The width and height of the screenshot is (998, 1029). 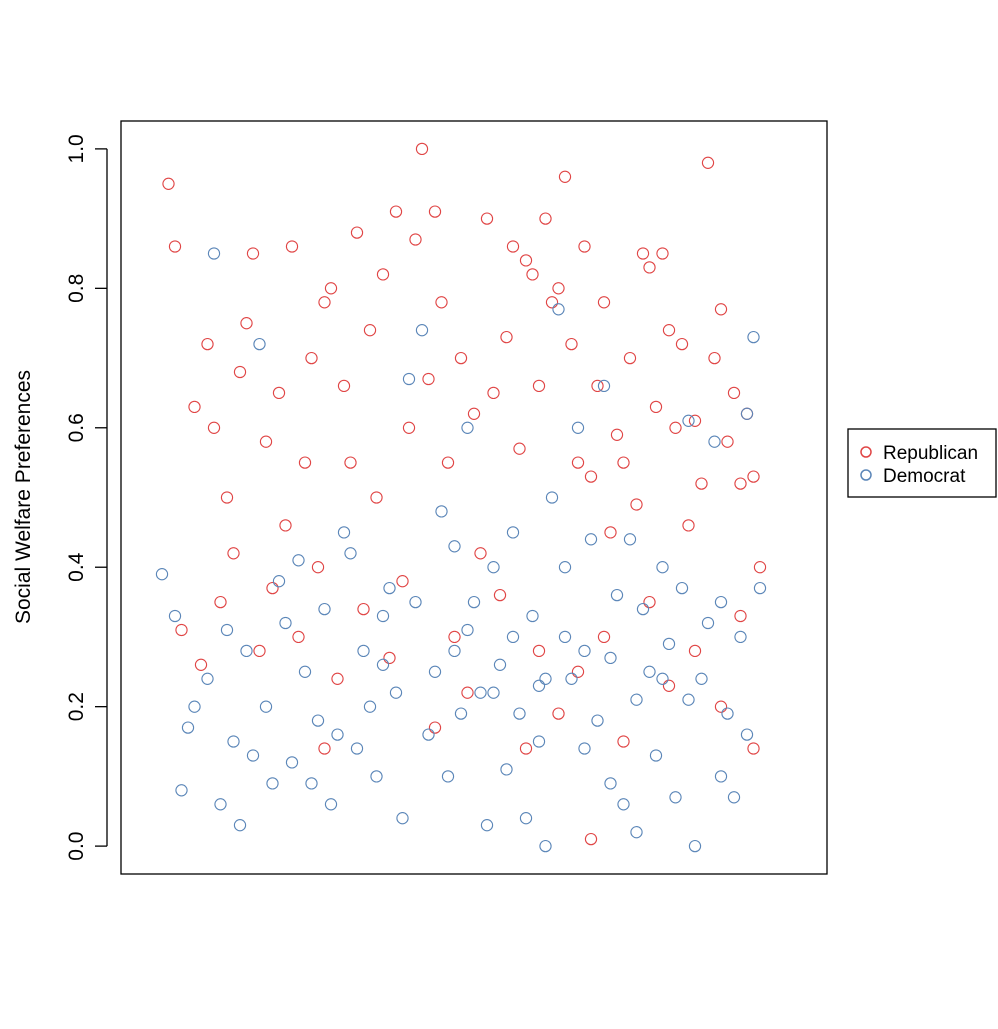 I want to click on y-tick-label: 0.4, so click(x=76, y=567).